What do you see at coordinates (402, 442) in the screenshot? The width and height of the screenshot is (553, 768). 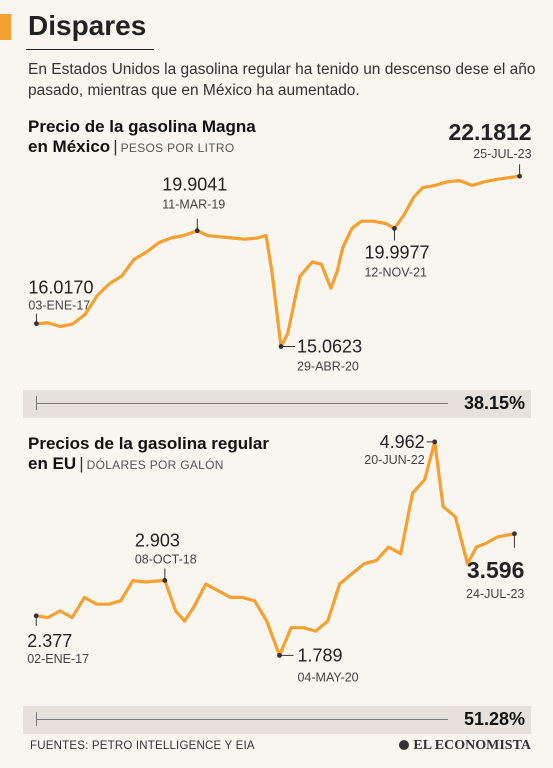 I see `us-annotation-value: 4.962` at bounding box center [402, 442].